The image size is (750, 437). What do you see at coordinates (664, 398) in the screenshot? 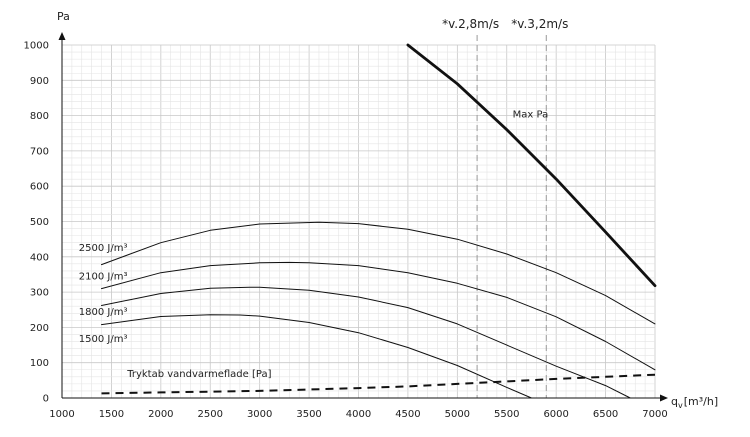
I see `x-axis-arrow` at bounding box center [664, 398].